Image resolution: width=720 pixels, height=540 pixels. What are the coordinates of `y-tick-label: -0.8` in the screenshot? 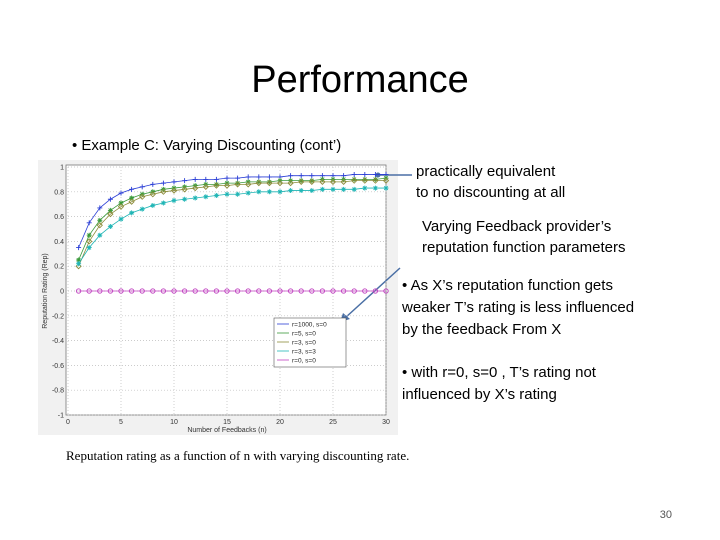 It's located at (58, 391).